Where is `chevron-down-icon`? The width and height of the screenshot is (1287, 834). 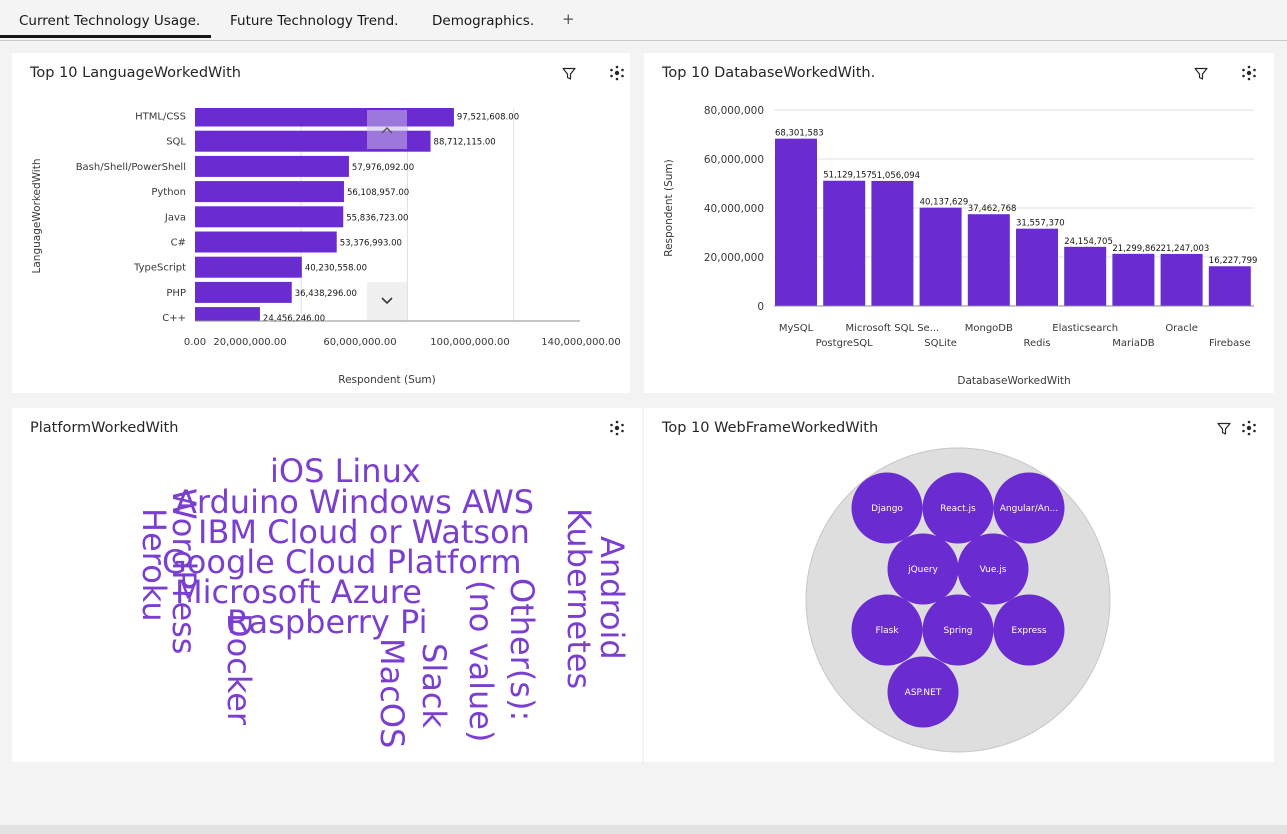
chevron-down-icon is located at coordinates (387, 301).